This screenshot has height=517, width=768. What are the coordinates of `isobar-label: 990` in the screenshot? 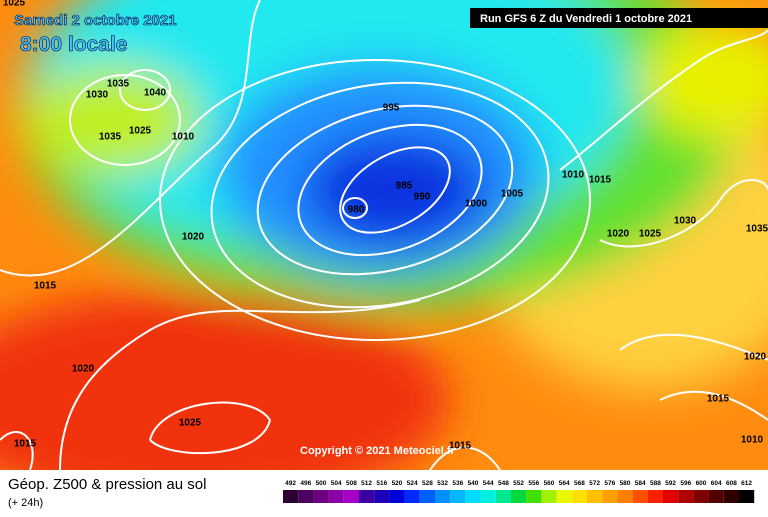 It's located at (422, 197).